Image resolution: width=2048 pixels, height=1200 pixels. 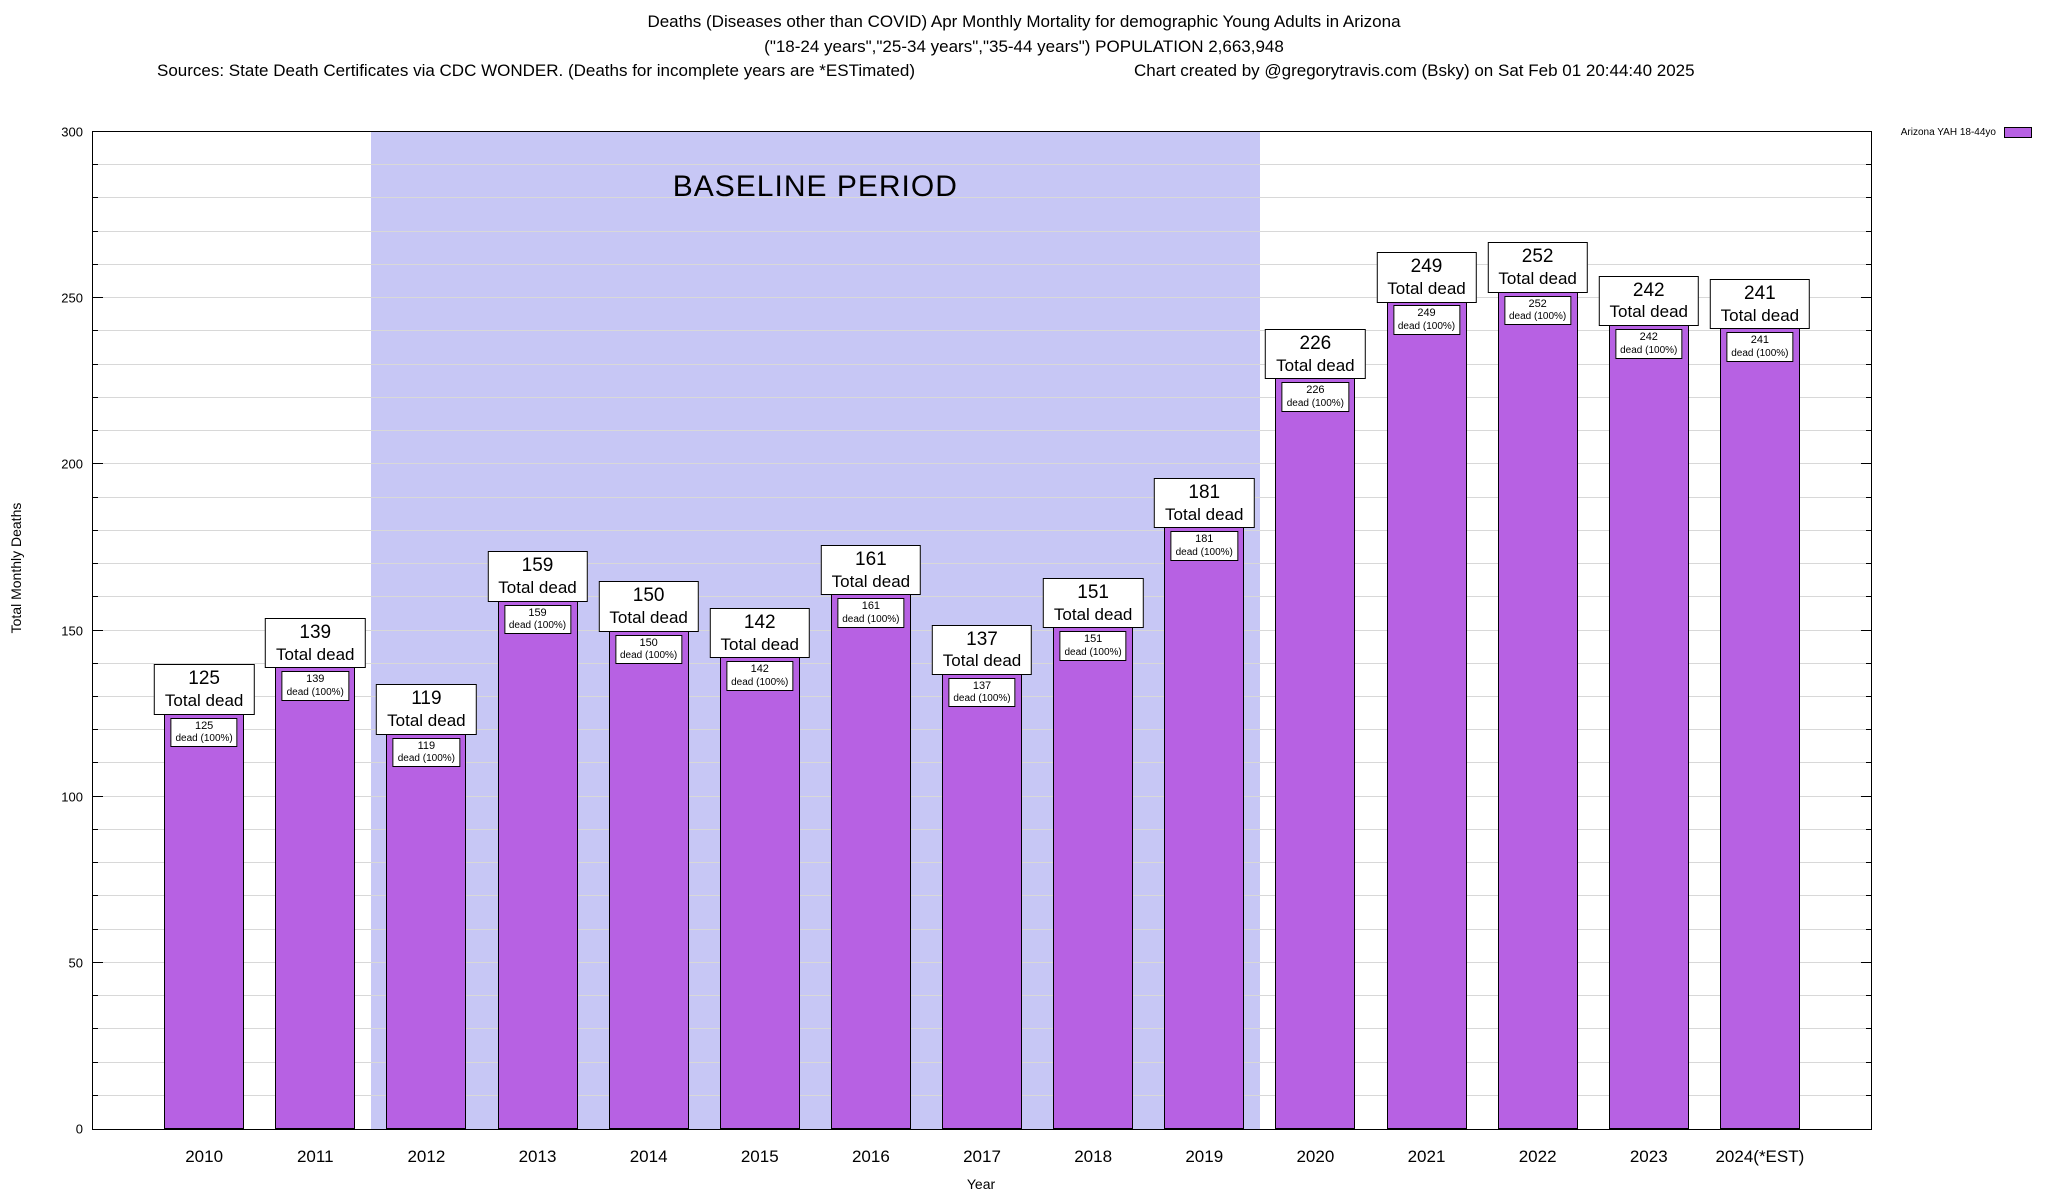 What do you see at coordinates (871, 612) in the screenshot?
I see `bar-inner-label: 161 dead (100%)` at bounding box center [871, 612].